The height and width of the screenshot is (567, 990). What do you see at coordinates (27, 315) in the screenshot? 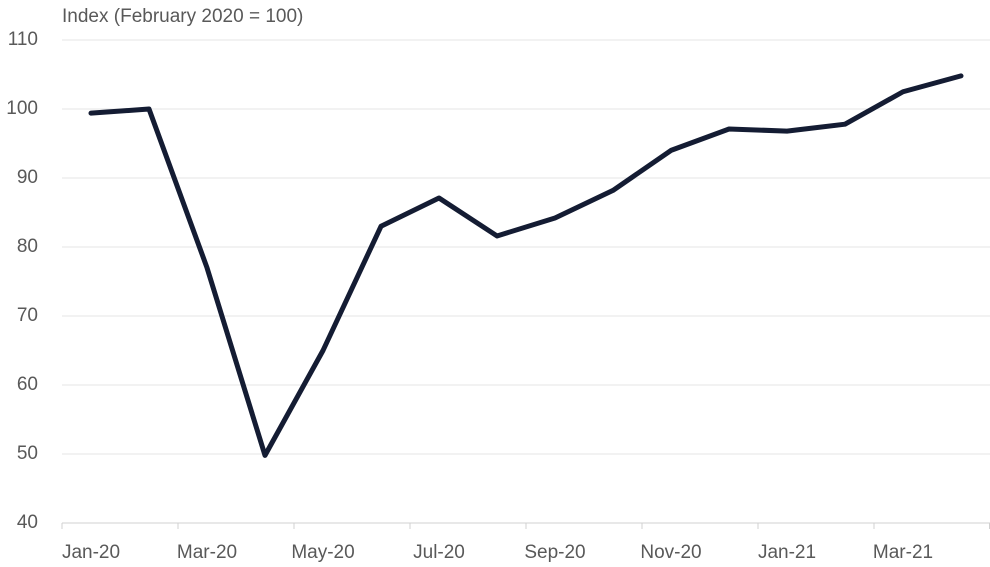
I see `y-tick-label: 70` at bounding box center [27, 315].